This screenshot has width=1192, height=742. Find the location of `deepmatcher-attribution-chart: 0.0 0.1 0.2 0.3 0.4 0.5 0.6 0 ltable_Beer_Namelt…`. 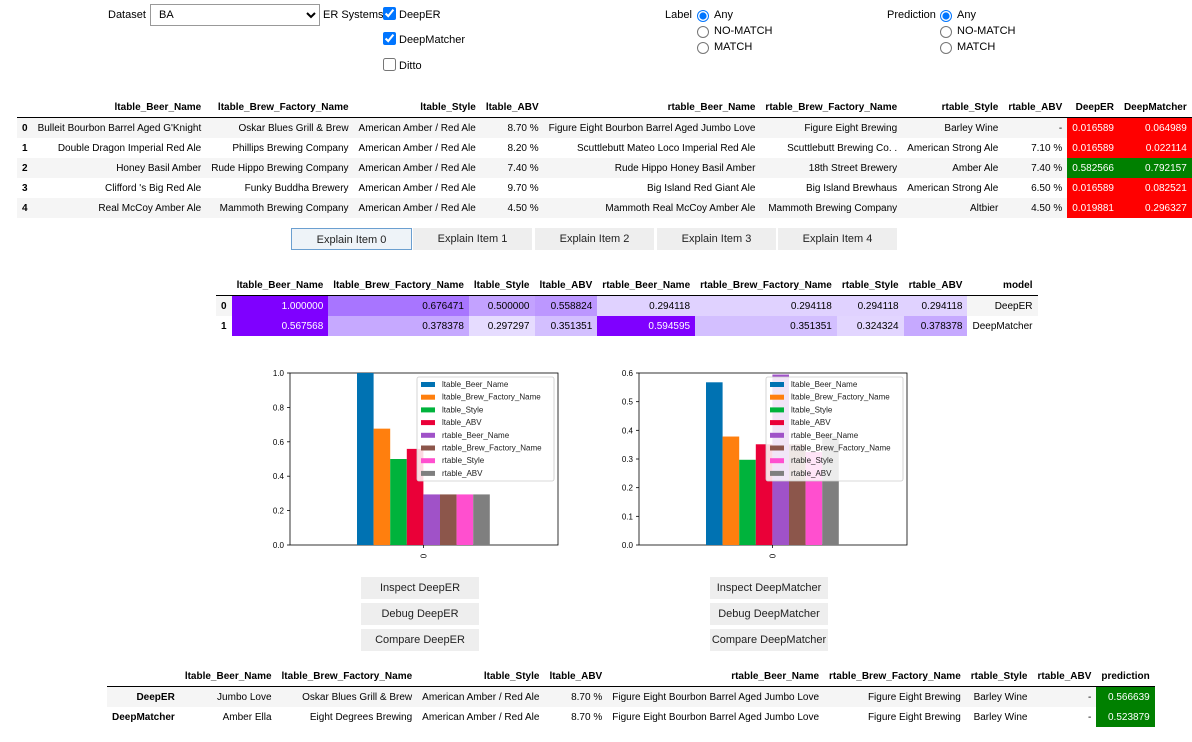

deepmatcher-attribution-chart: 0.0 0.1 0.2 0.3 0.4 0.5 0.6 0 ltable_Beer_Namelt… is located at coordinates (765, 464).